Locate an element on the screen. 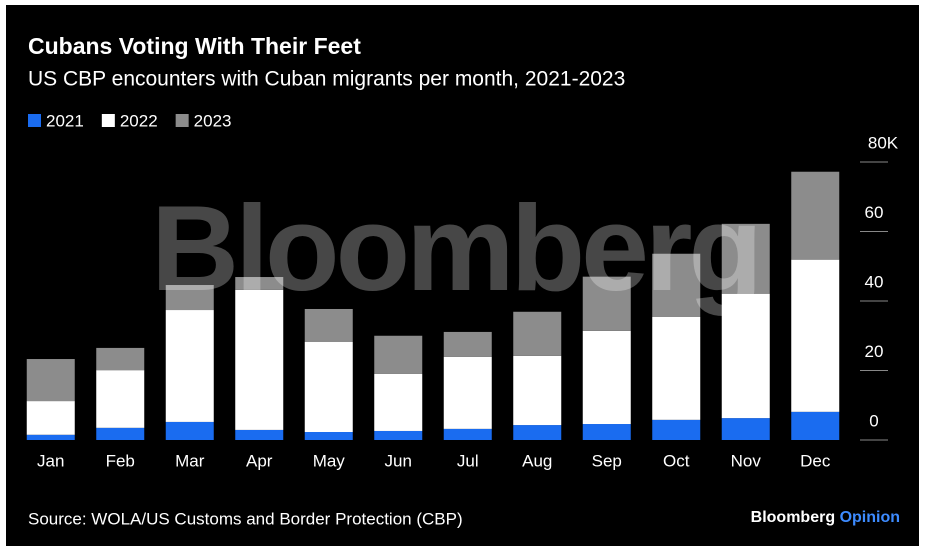 This screenshot has width=926, height=557. brand-name: Bloomberg is located at coordinates (793, 517).